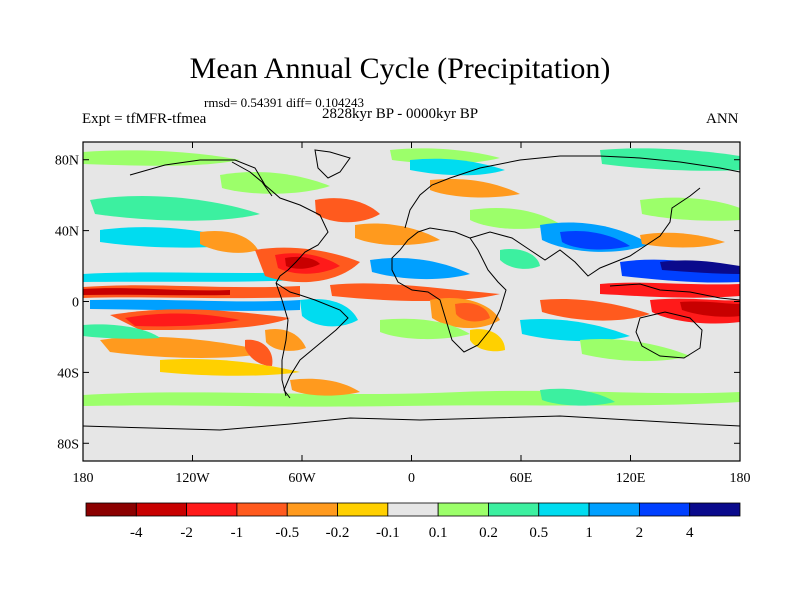 This screenshot has width=800, height=600. What do you see at coordinates (388, 533) in the screenshot?
I see `colorbar-label: -0.1` at bounding box center [388, 533].